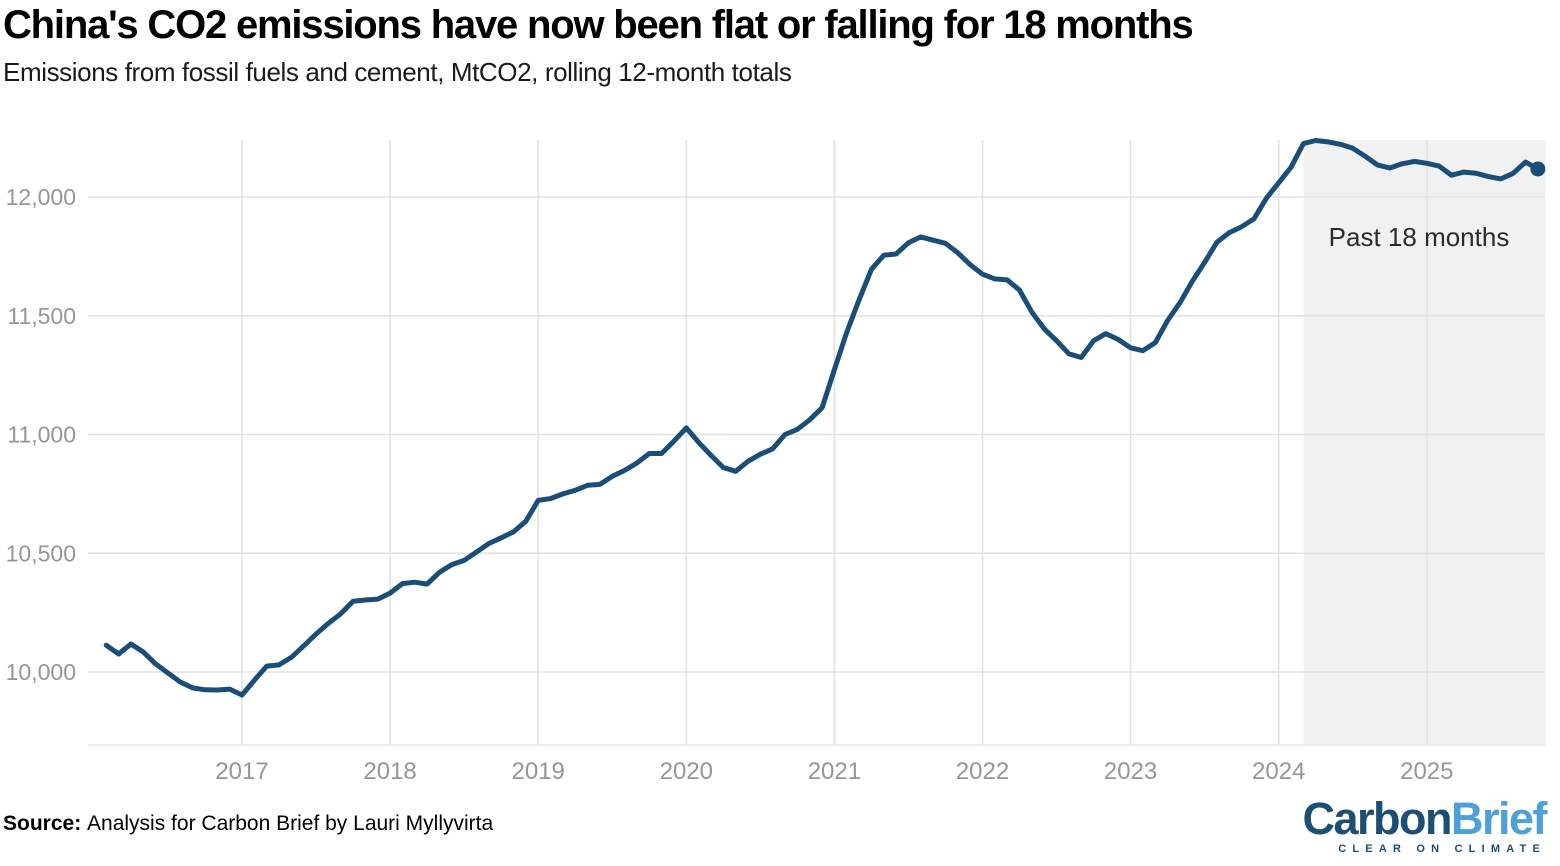 The height and width of the screenshot is (866, 1560). What do you see at coordinates (1377, 818) in the screenshot?
I see `logo-carbon-text: Carbon` at bounding box center [1377, 818].